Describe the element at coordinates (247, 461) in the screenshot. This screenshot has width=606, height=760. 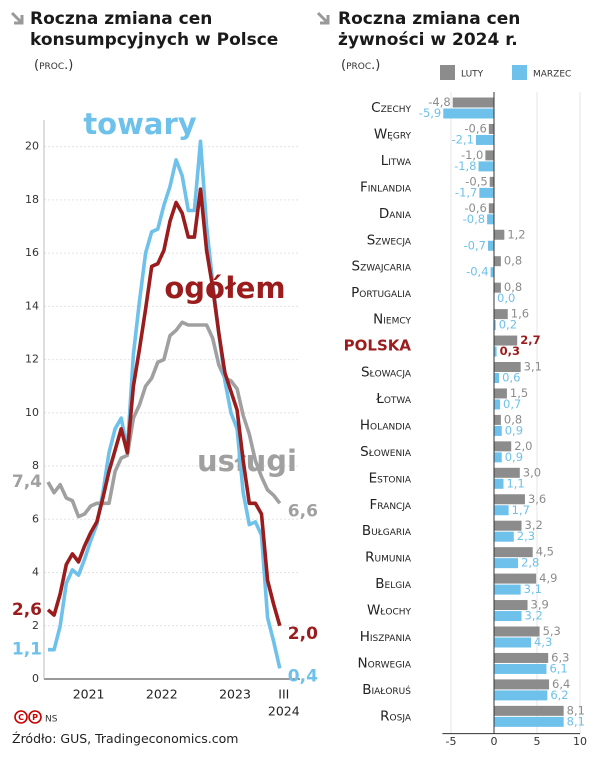
I see `series-label: usługi` at that location.